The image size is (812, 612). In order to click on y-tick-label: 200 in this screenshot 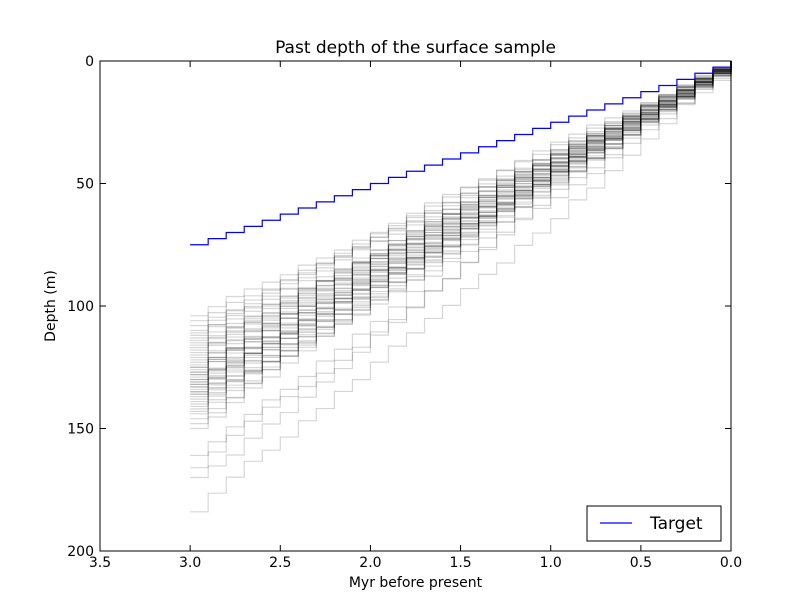, I will do `click(80, 552)`.